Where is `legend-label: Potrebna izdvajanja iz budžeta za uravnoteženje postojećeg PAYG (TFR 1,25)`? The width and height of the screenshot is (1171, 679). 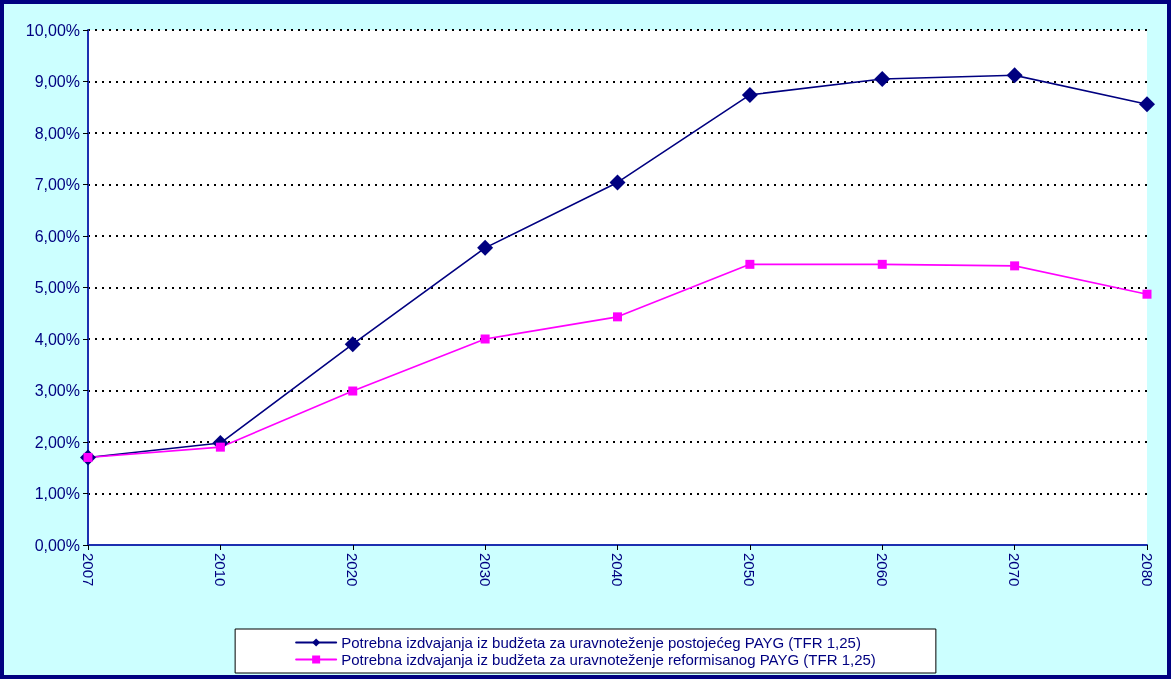
legend-label: Potrebna izdvajanja iz budžeta za uravnoteženje postojećeg PAYG (TFR 1,25) is located at coordinates (601, 642).